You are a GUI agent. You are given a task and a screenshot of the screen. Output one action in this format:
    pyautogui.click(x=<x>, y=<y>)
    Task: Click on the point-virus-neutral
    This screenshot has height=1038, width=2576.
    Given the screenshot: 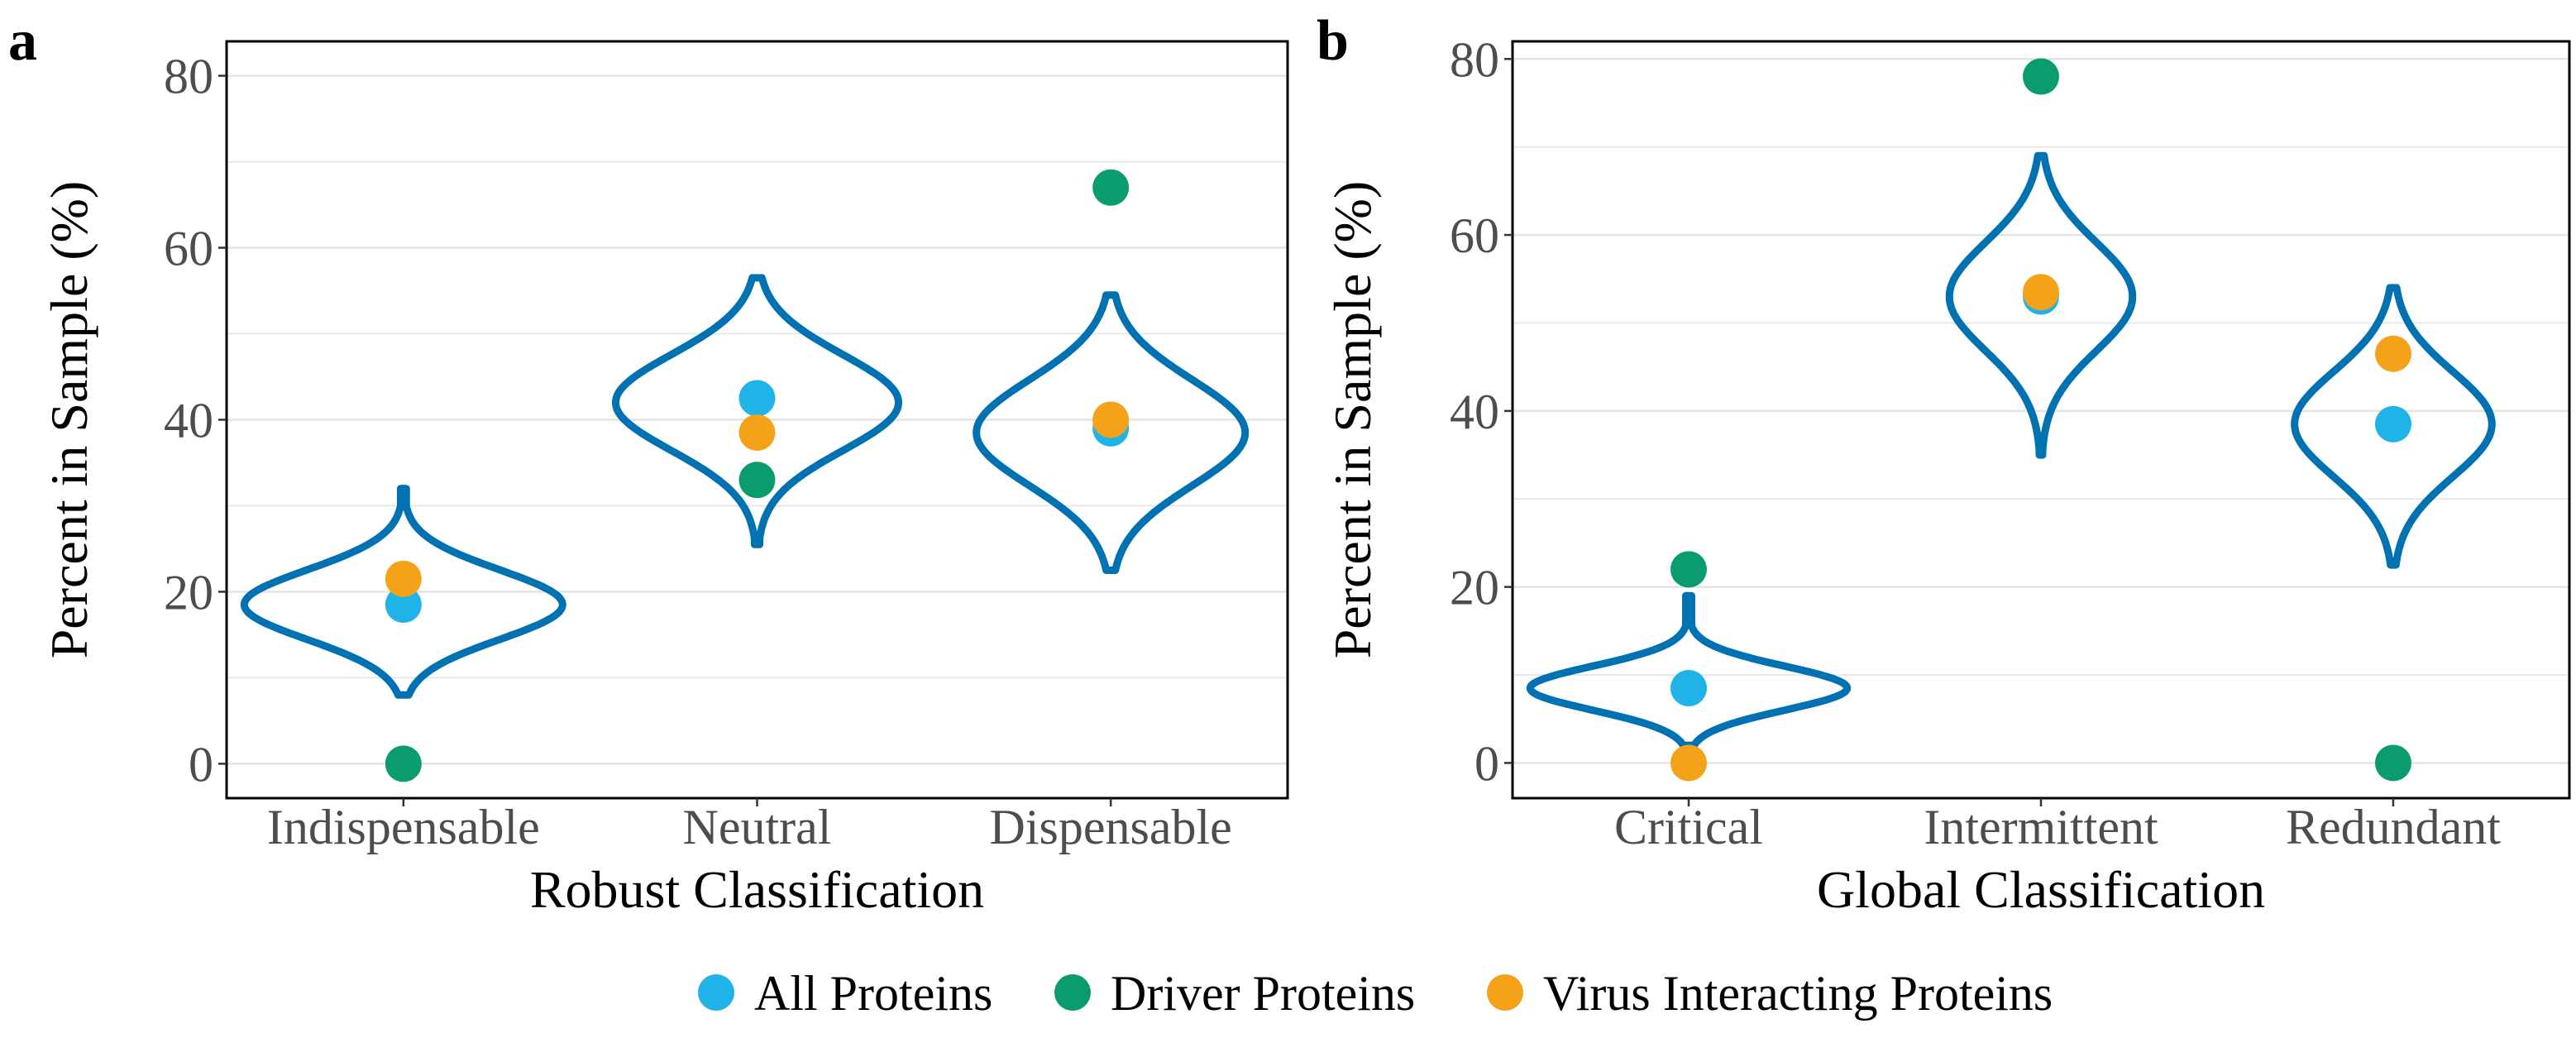 What is the action you would take?
    pyautogui.click(x=757, y=433)
    